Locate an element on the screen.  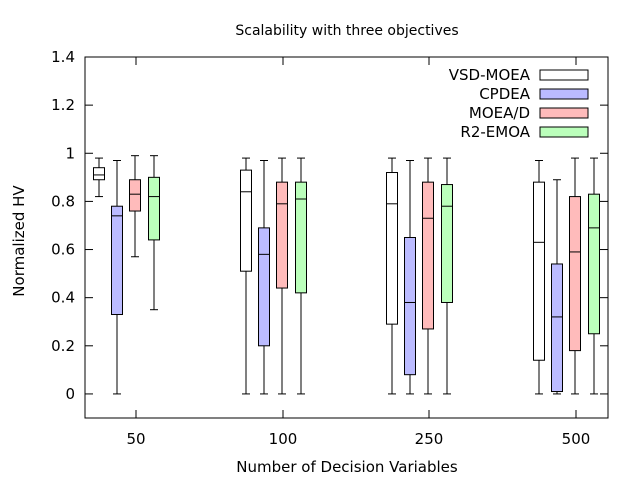
legend-label: VSD-MOEA is located at coordinates (490, 75).